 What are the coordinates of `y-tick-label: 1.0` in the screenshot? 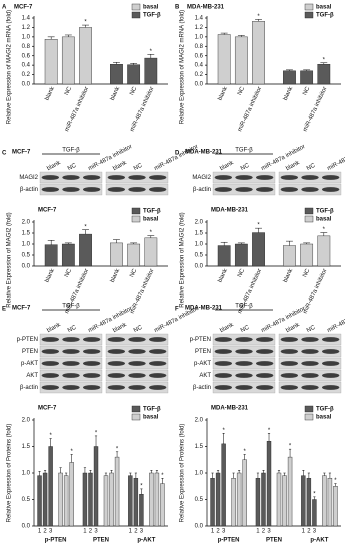 It's located at (199, 37).